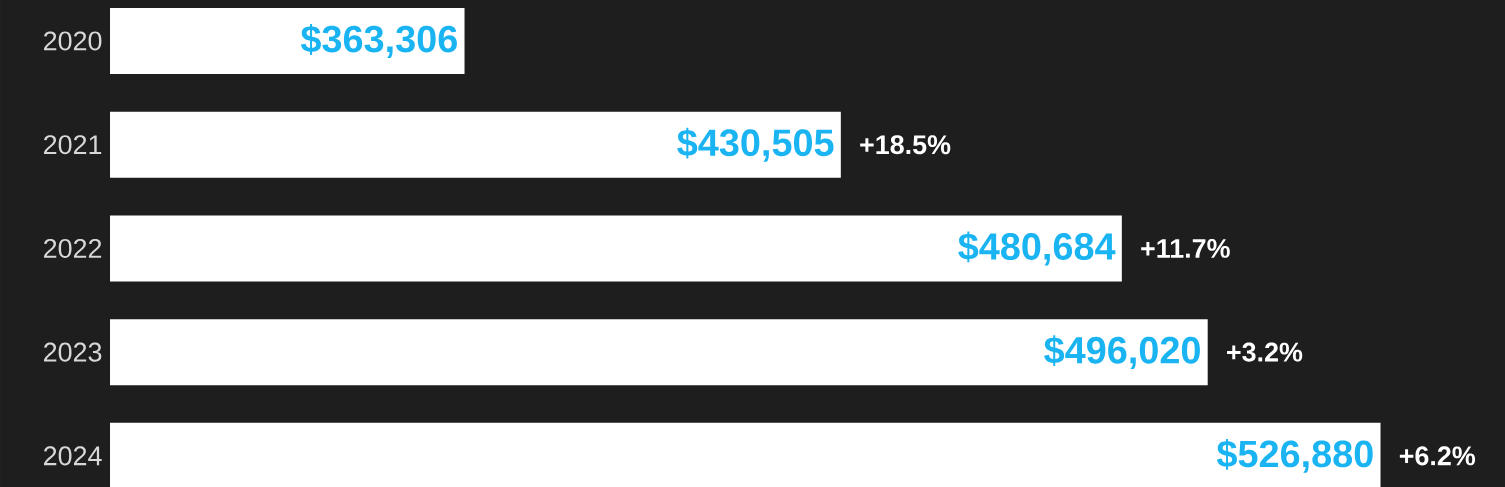 Image resolution: width=1505 pixels, height=487 pixels. What do you see at coordinates (1185, 248) in the screenshot?
I see `annotation: +11.7%` at bounding box center [1185, 248].